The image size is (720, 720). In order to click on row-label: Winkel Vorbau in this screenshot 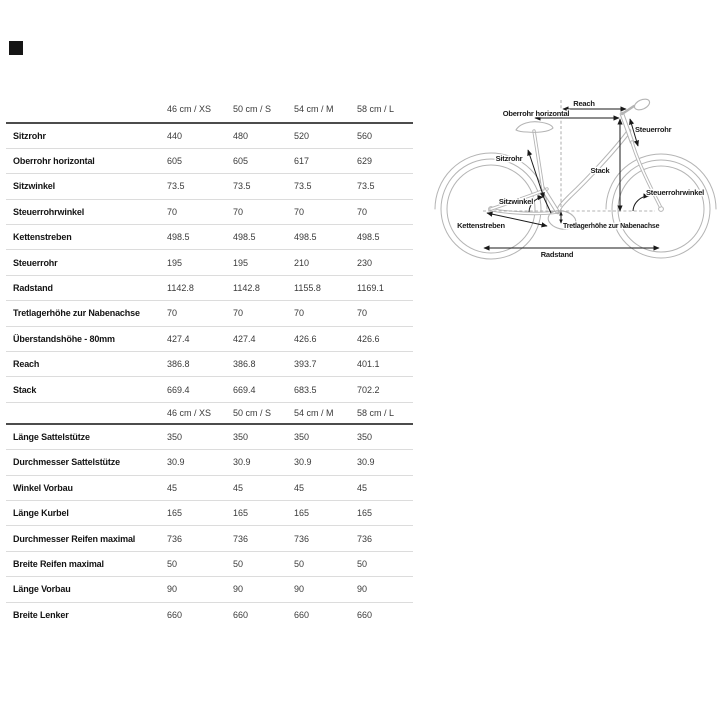, I will do `click(43, 487)`.